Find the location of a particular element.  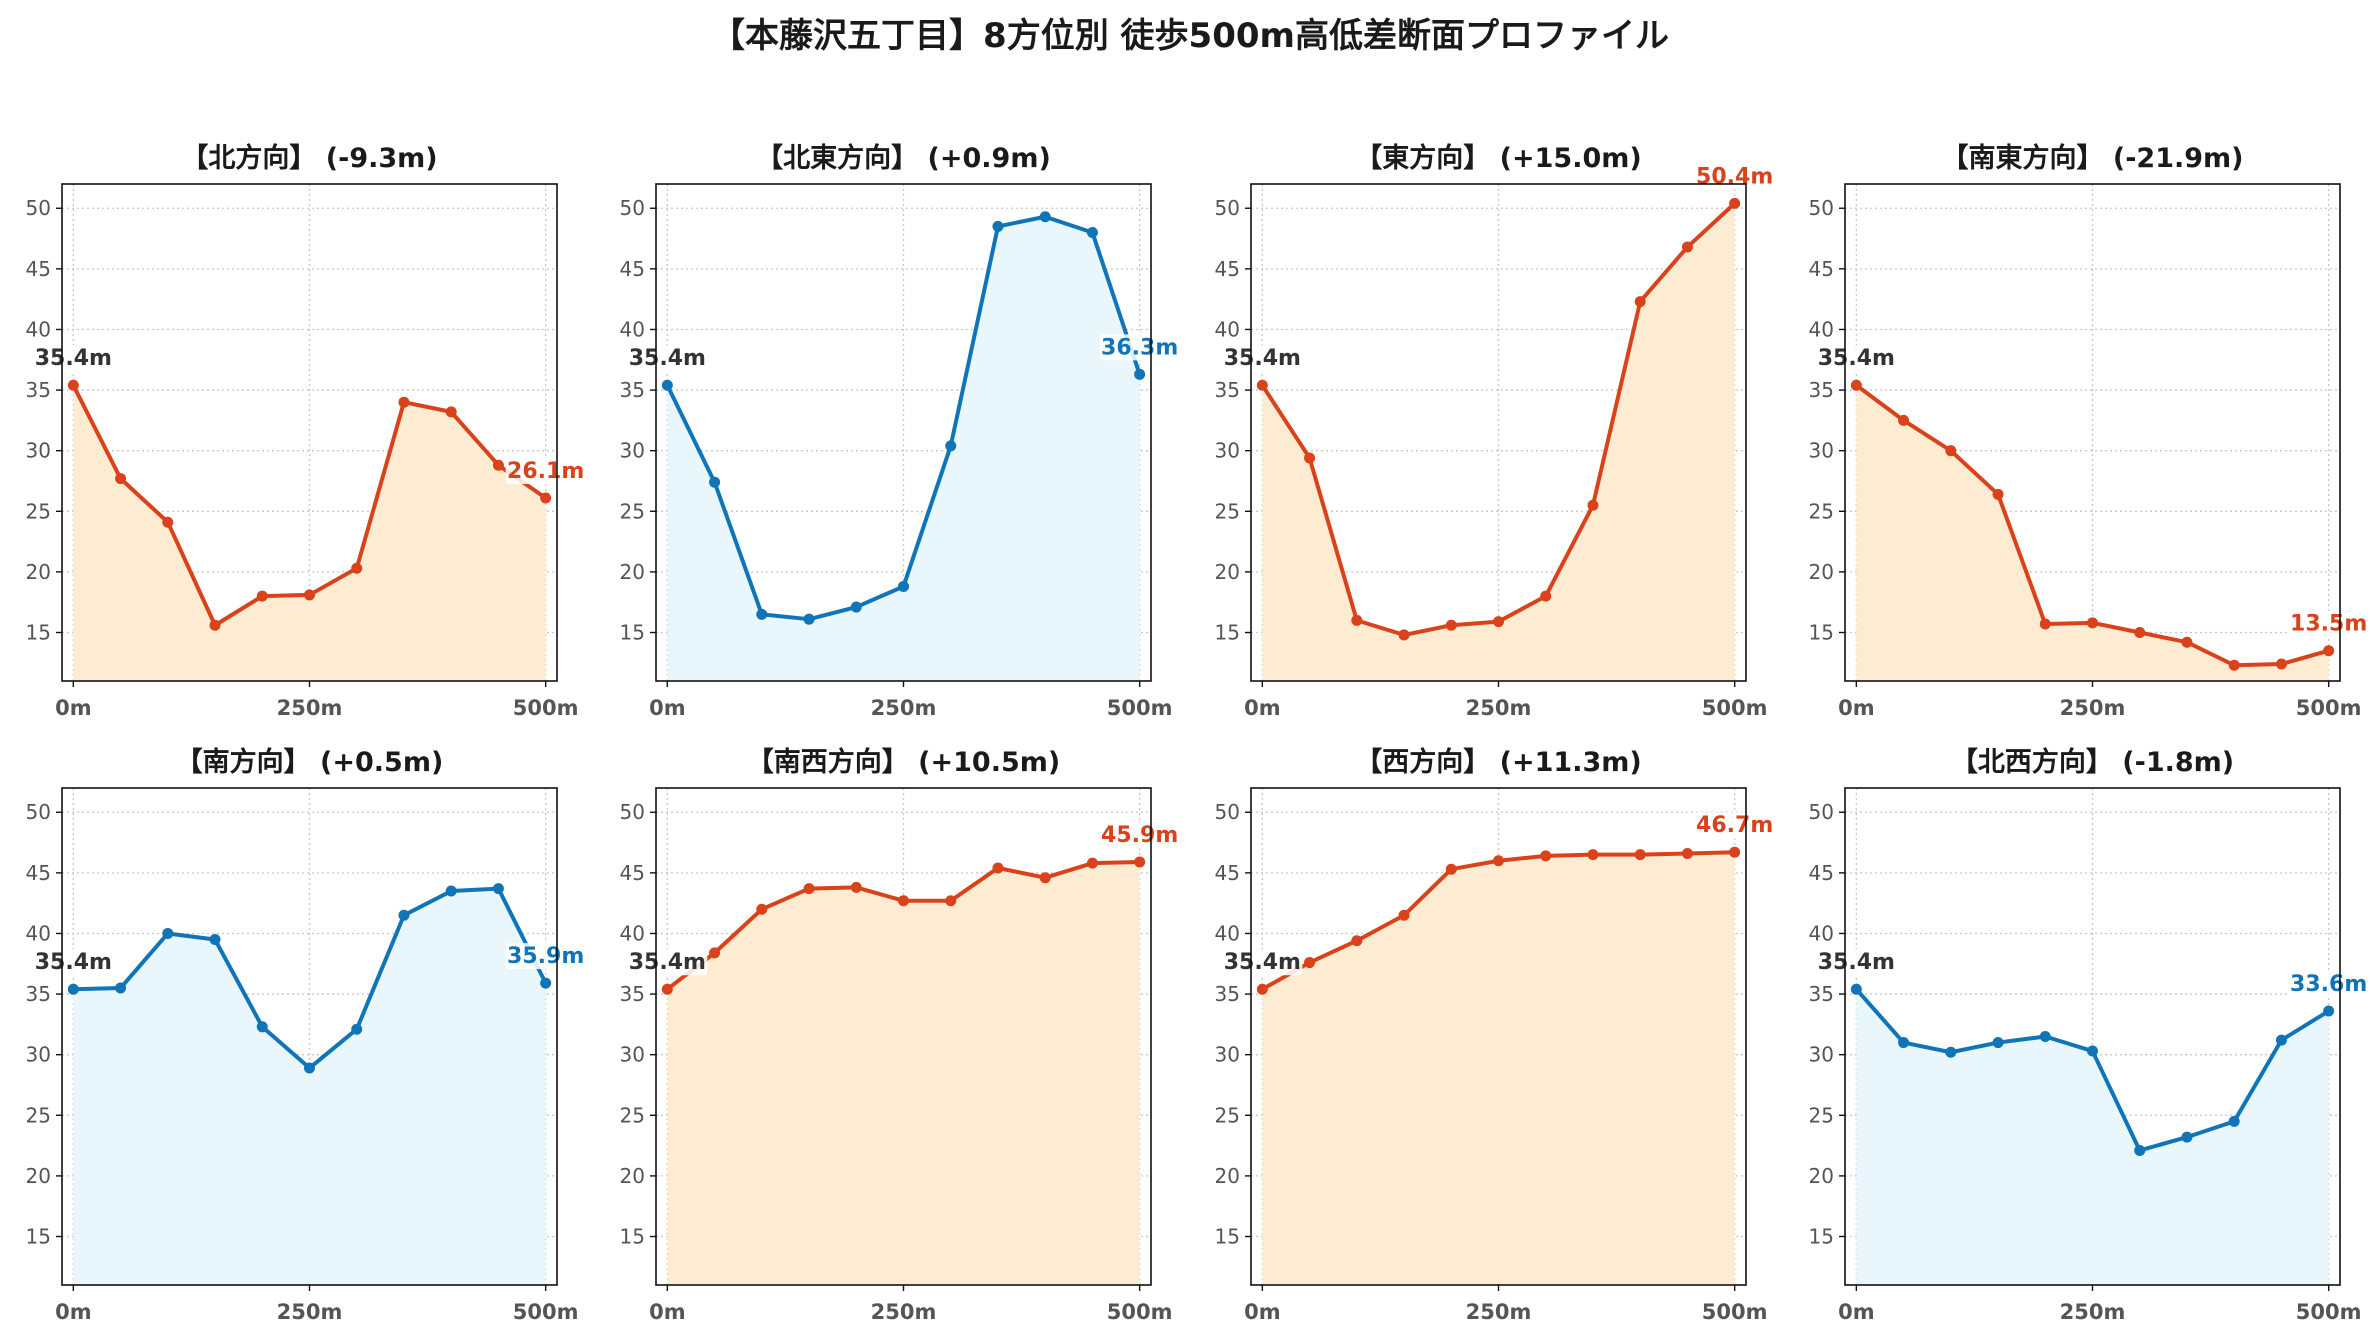

panel-title: 【西方向】 (+11.3m) is located at coordinates (1498, 762).